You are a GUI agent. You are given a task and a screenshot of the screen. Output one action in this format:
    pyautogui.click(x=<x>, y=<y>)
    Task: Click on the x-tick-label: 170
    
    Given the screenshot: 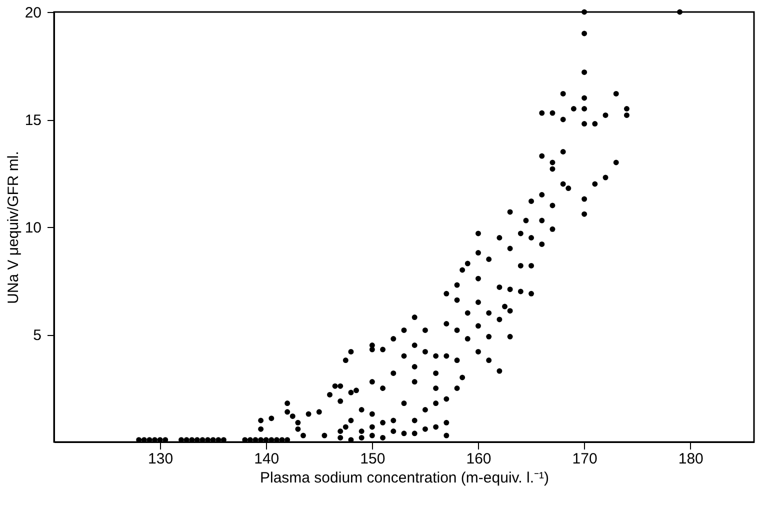 What is the action you would take?
    pyautogui.click(x=585, y=459)
    